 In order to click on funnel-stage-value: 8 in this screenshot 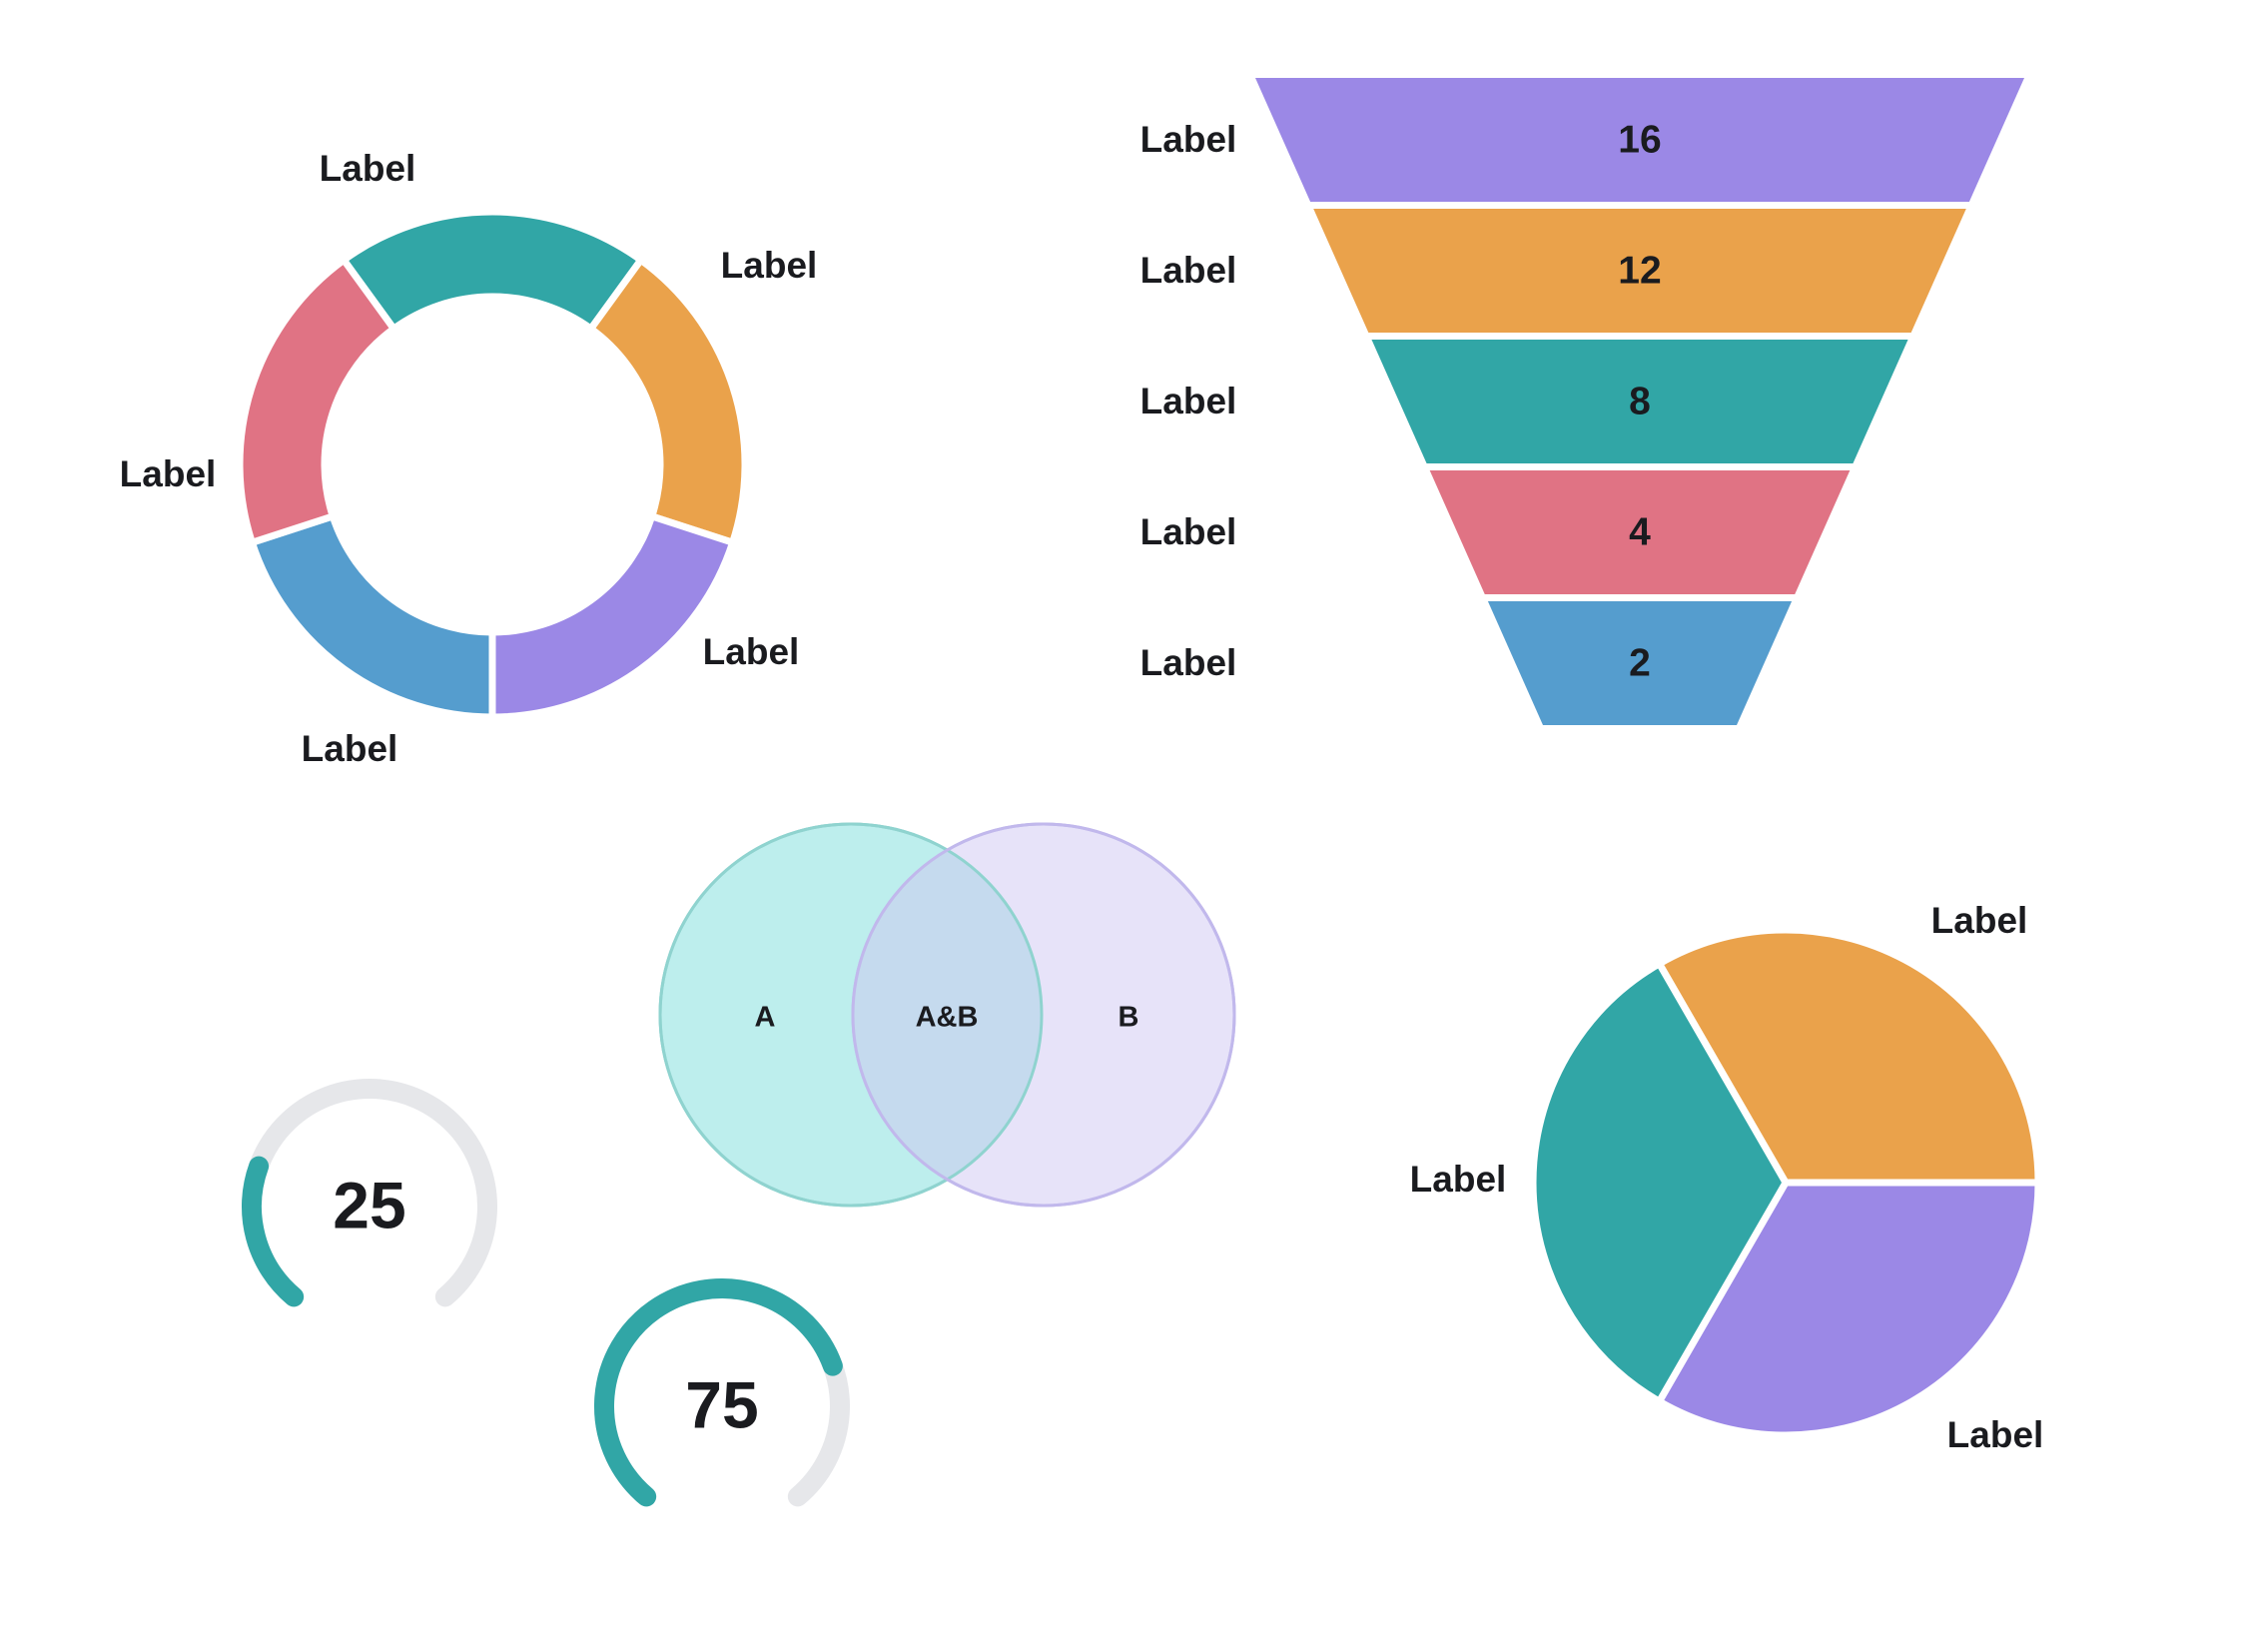, I will do `click(1640, 401)`.